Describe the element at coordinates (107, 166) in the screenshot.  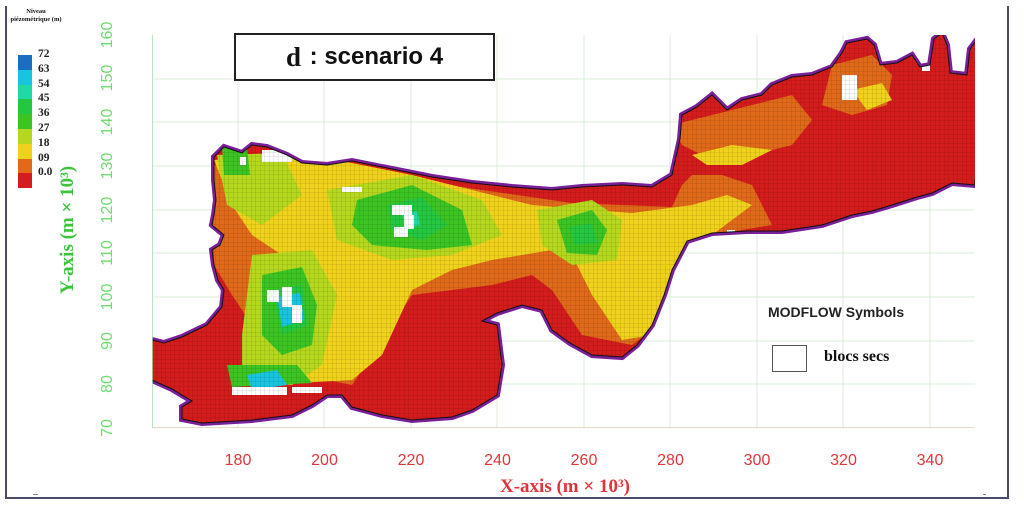
I see `y-tick-label: 130` at that location.